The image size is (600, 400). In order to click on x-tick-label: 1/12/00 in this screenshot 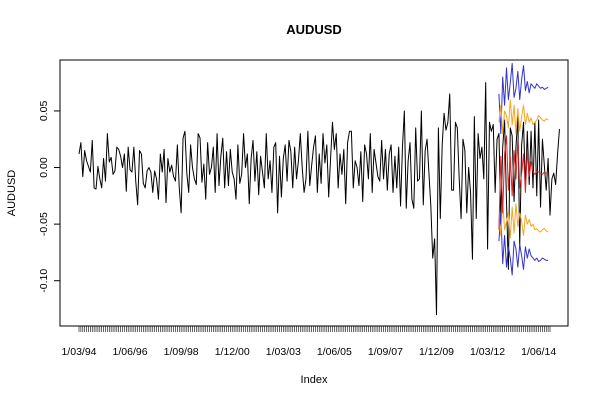, I will do `click(232, 352)`.